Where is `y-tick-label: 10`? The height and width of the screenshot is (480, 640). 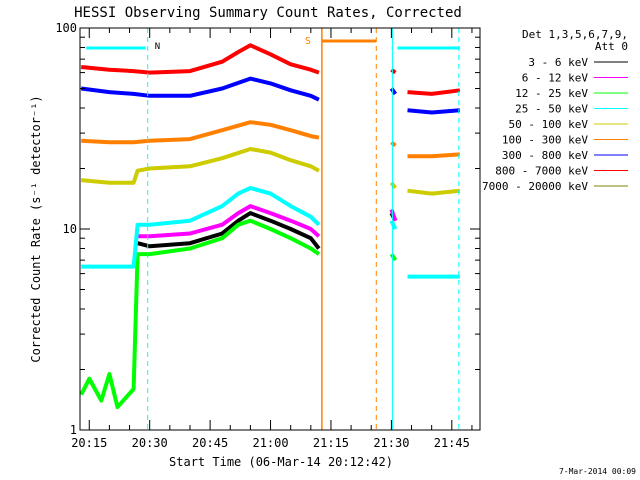 y-tick-label: 10 is located at coordinates (70, 229).